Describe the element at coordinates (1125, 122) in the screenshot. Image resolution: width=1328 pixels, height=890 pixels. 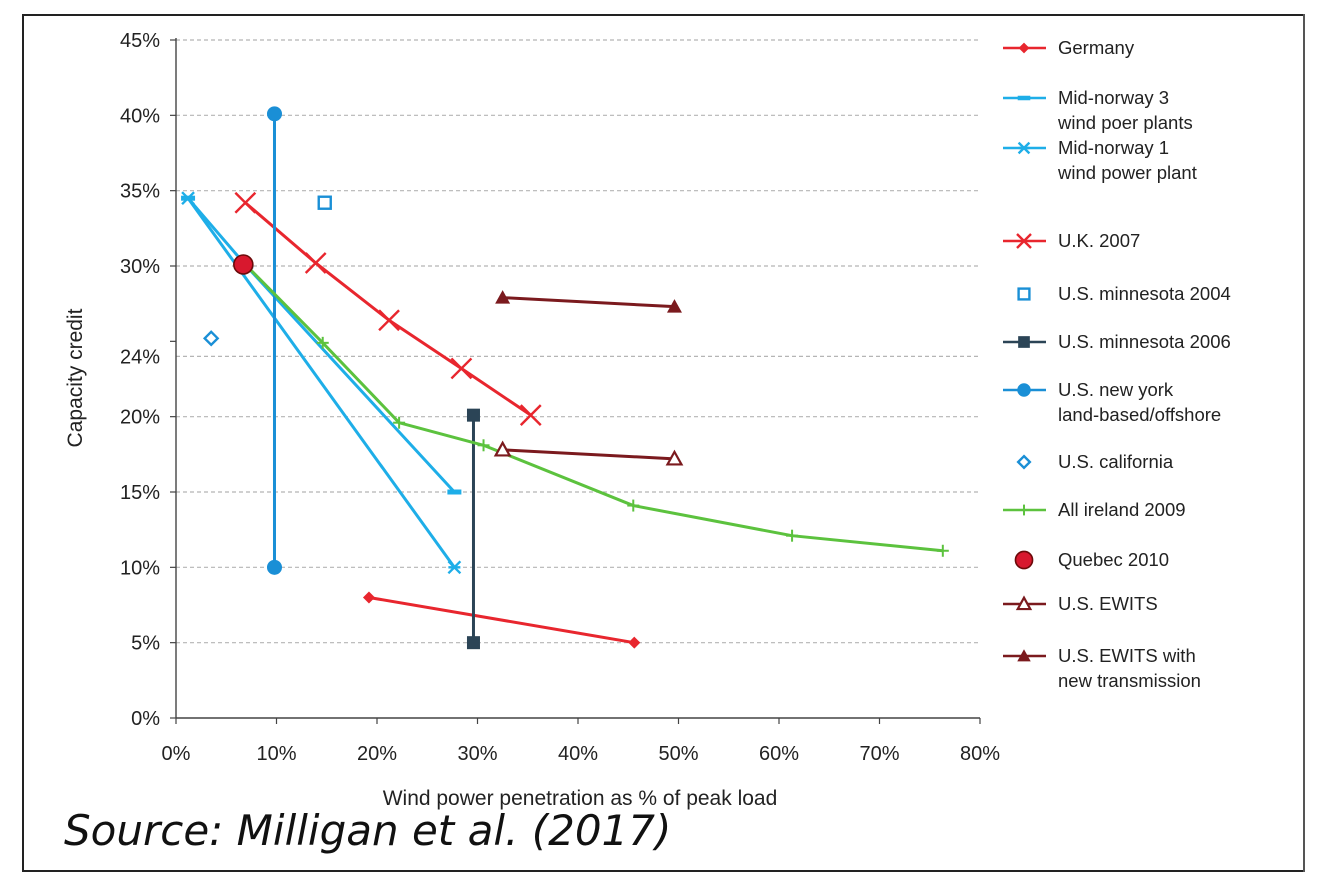
I see `legend-label-line: wind poer plants` at that location.